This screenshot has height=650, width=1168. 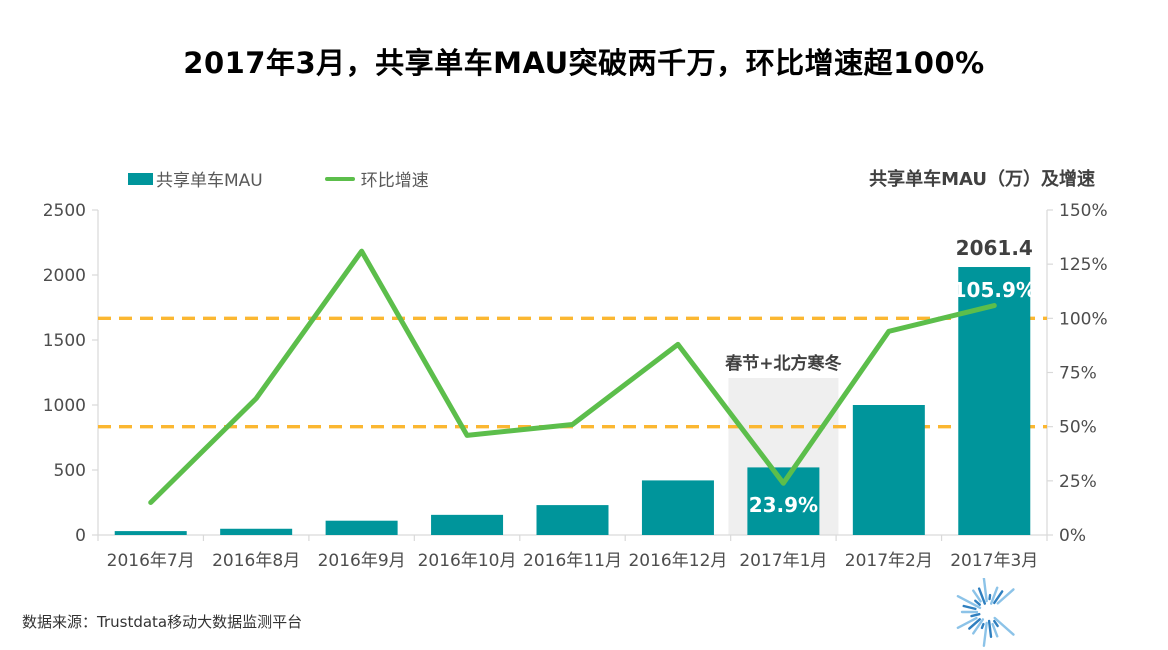 What do you see at coordinates (80, 536) in the screenshot?
I see `left-axis-tick-label: 0` at bounding box center [80, 536].